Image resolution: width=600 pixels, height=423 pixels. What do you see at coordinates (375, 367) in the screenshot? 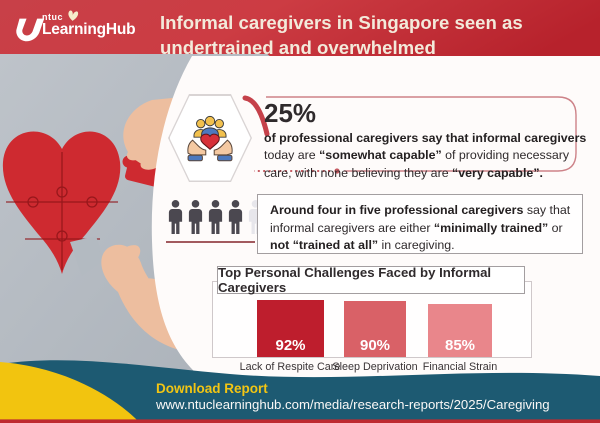
I see `bar-category-label: Sleep Deprivation` at bounding box center [375, 367].